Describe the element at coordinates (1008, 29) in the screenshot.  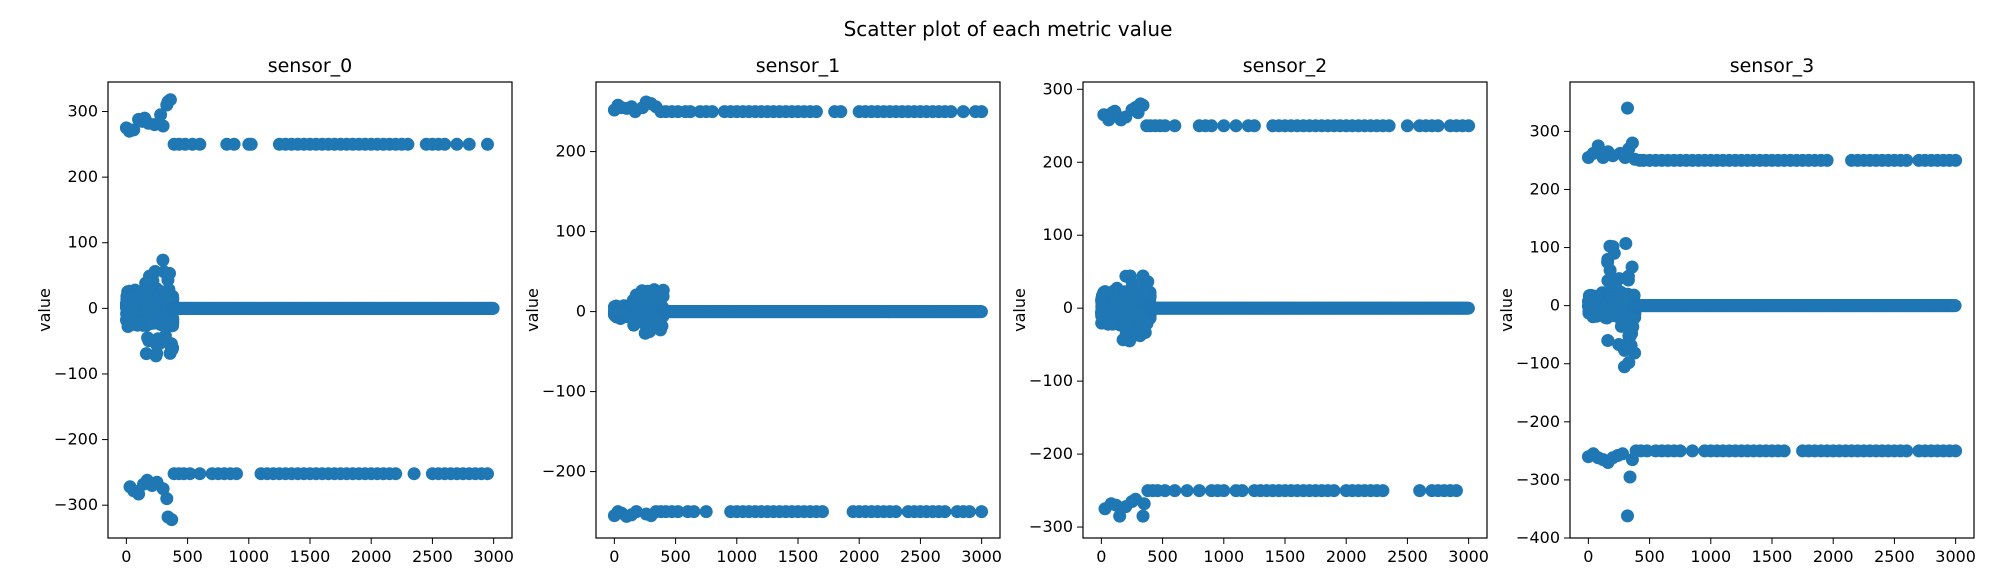
I see `figure-title: Scatter plot of each metric value` at that location.